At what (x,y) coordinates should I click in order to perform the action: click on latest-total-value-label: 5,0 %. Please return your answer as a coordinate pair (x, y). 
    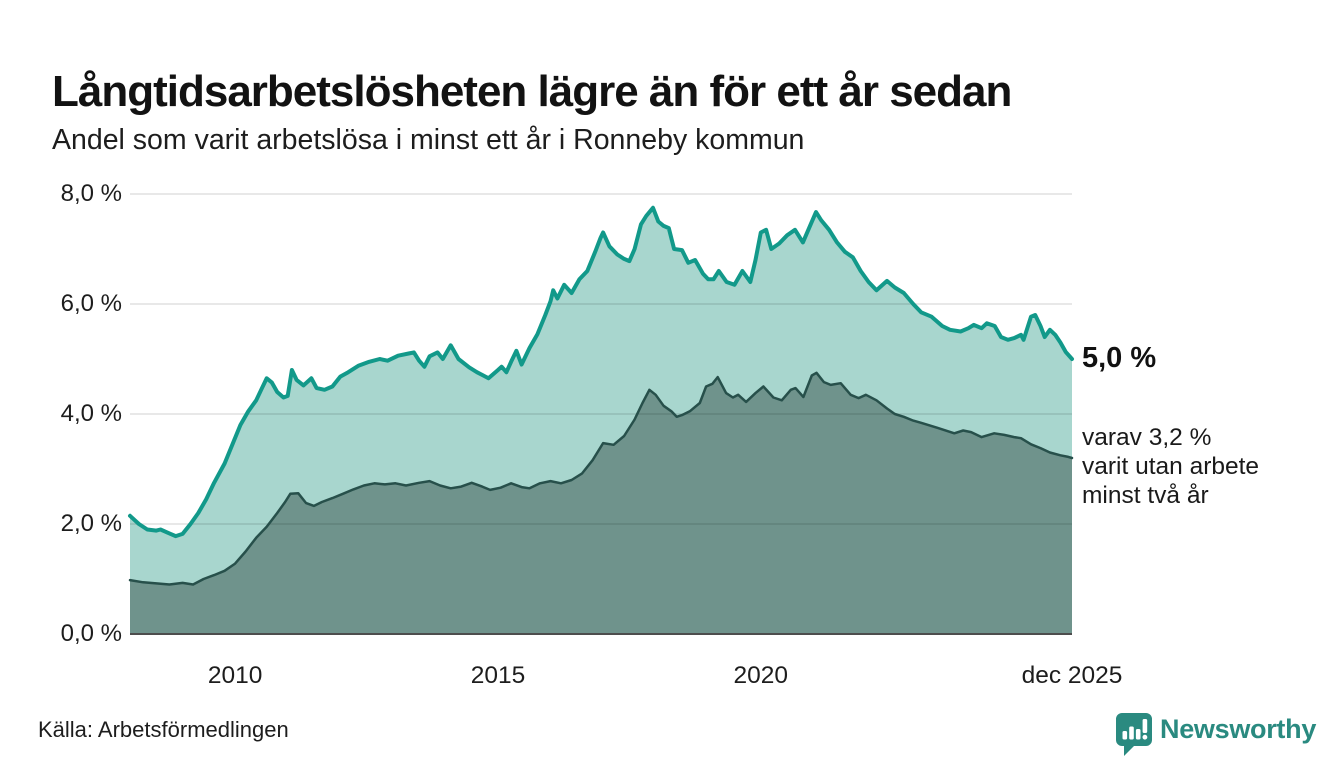
    Looking at the image, I should click on (1119, 358).